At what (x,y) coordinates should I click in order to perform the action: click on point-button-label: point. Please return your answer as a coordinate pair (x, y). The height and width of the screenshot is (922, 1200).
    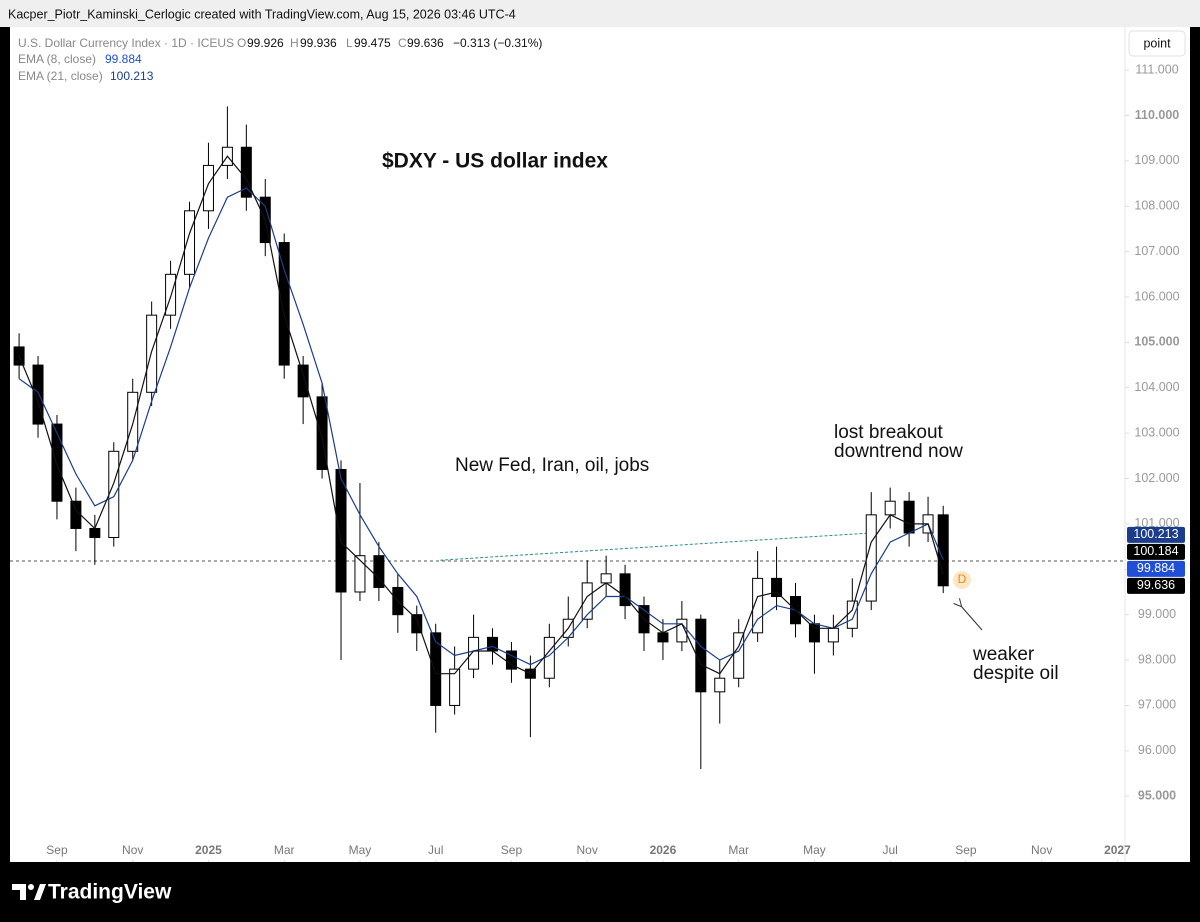
    Looking at the image, I should click on (1157, 43).